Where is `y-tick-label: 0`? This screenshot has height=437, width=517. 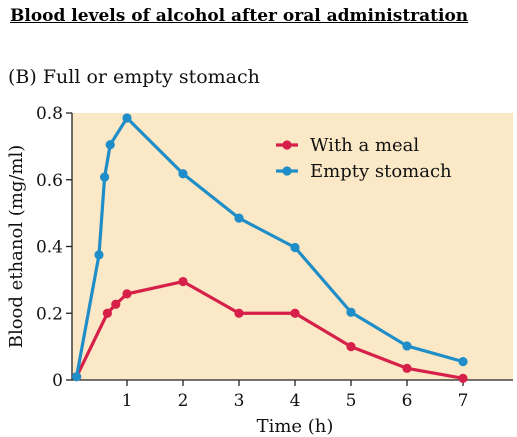
y-tick-label: 0 is located at coordinates (57, 381).